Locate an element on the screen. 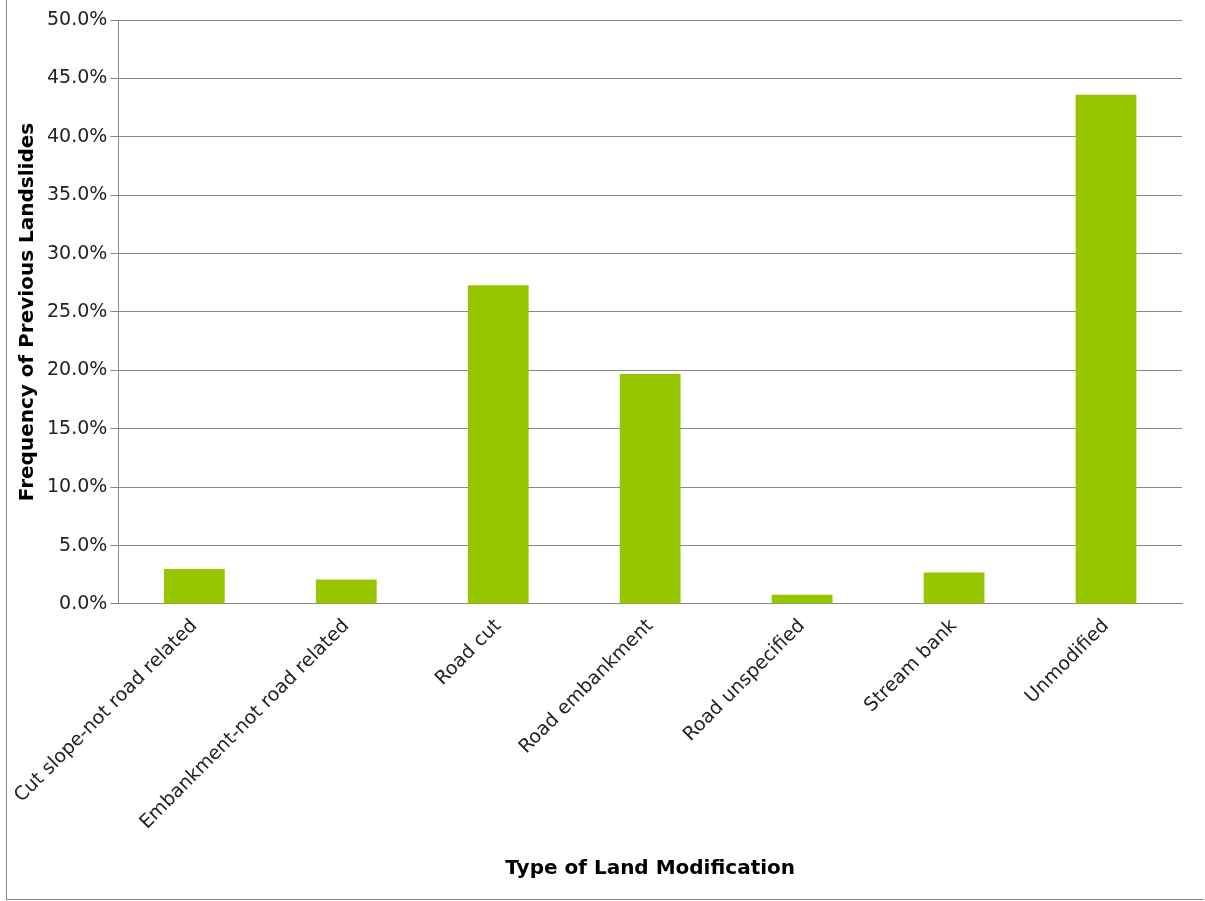 This screenshot has width=1205, height=901. x-axis-title: Type of Land Modification is located at coordinates (650, 867).